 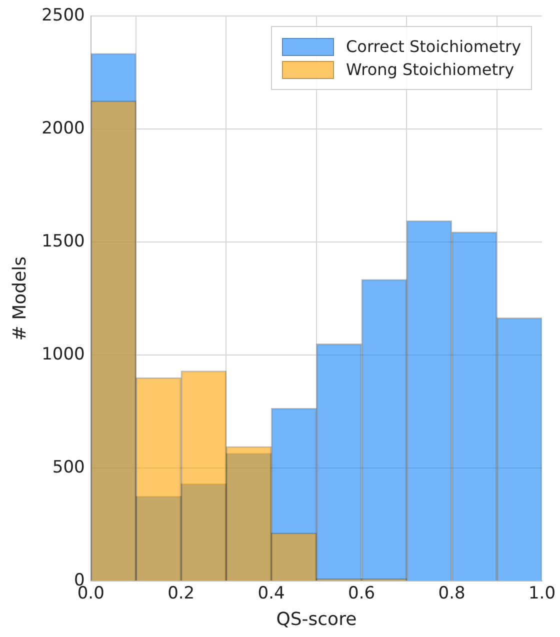 I want to click on y-tick-label: 1500, so click(x=63, y=242).